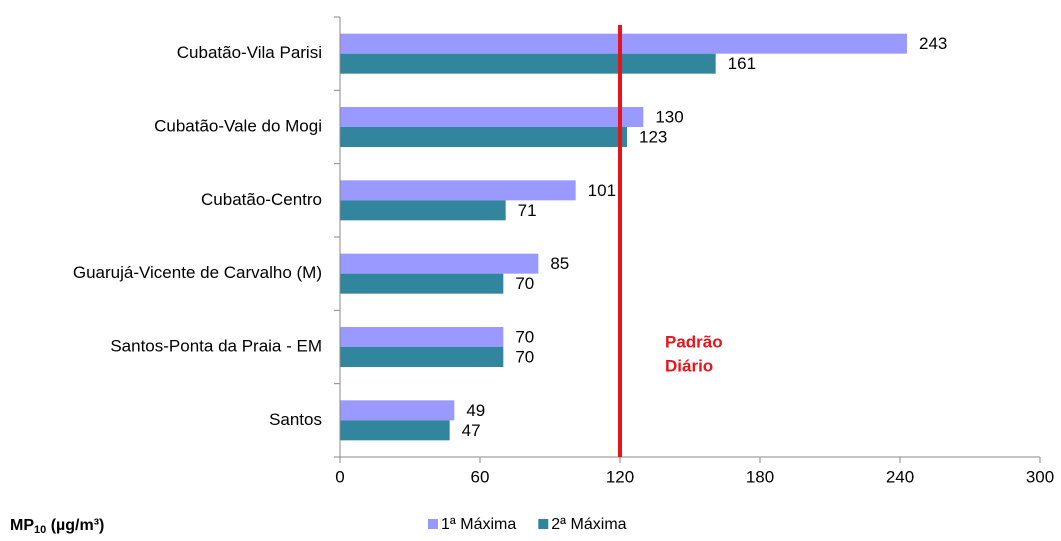 The height and width of the screenshot is (541, 1061). What do you see at coordinates (933, 43) in the screenshot?
I see `value-label: 243` at bounding box center [933, 43].